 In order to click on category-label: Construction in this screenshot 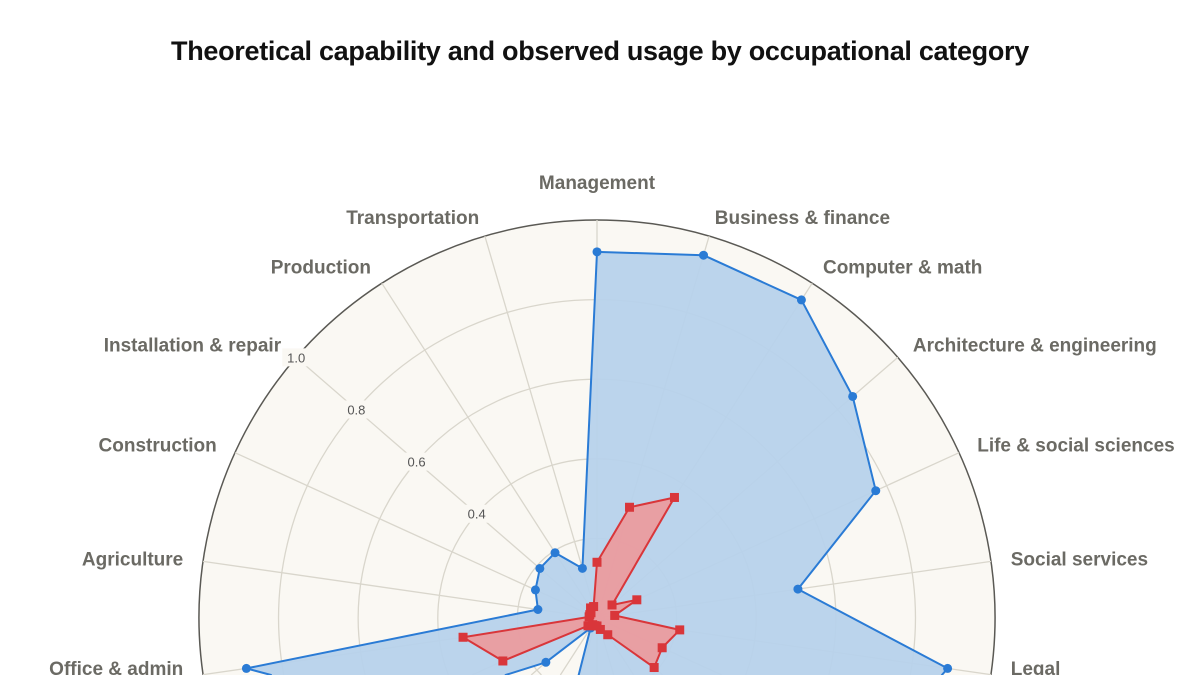, I will do `click(158, 445)`.